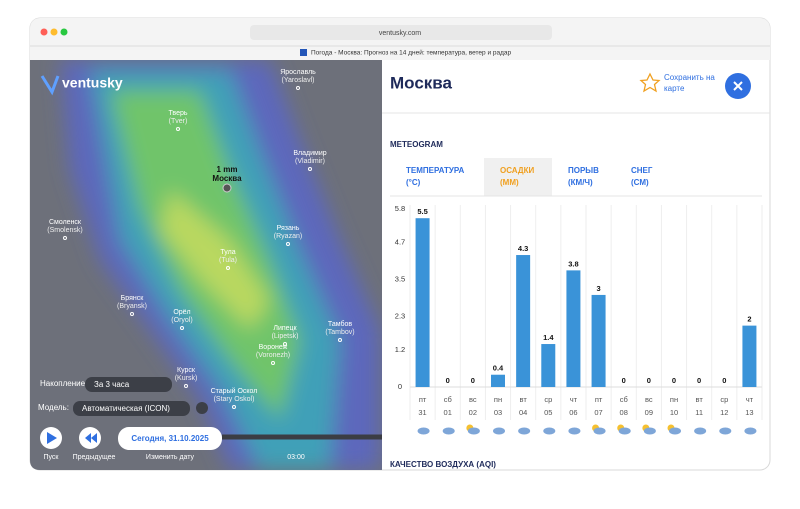  Describe the element at coordinates (498, 368) in the screenshot. I see `value-label: 0.4` at that location.